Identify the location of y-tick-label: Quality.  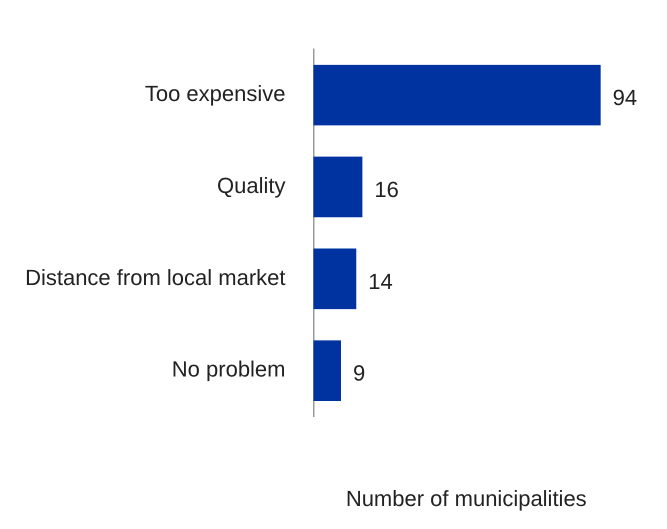
(251, 185).